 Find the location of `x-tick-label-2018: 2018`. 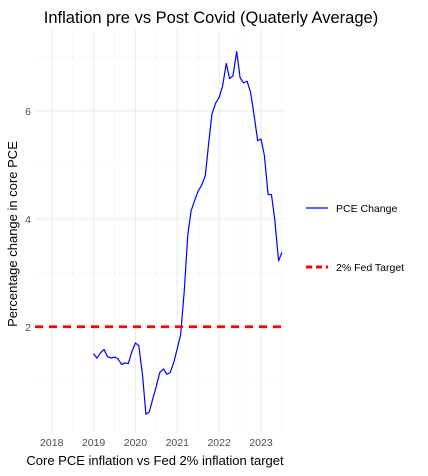

x-tick-label-2018: 2018 is located at coordinates (52, 443).